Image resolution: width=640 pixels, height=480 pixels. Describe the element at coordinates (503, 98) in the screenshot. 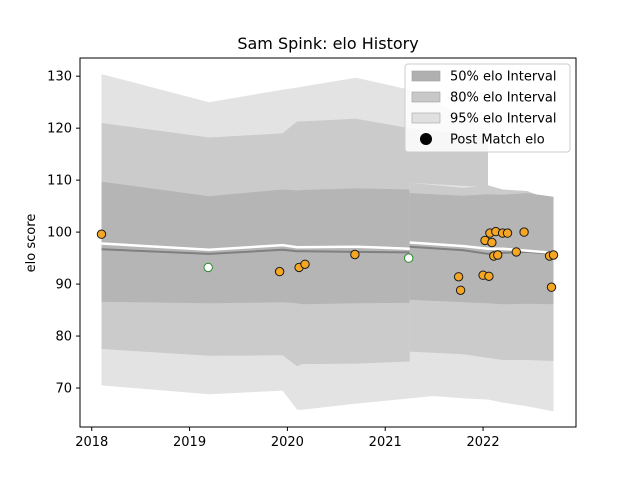

I see `legend-label: 80% elo Interval` at that location.